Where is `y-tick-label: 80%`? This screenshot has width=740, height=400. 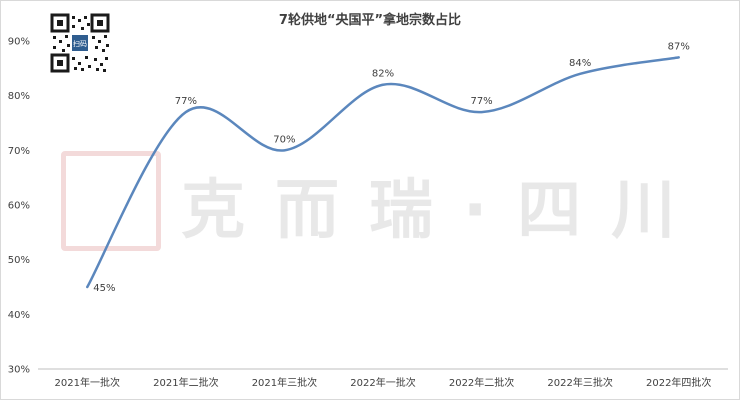
y-tick-label: 80% is located at coordinates (19, 96).